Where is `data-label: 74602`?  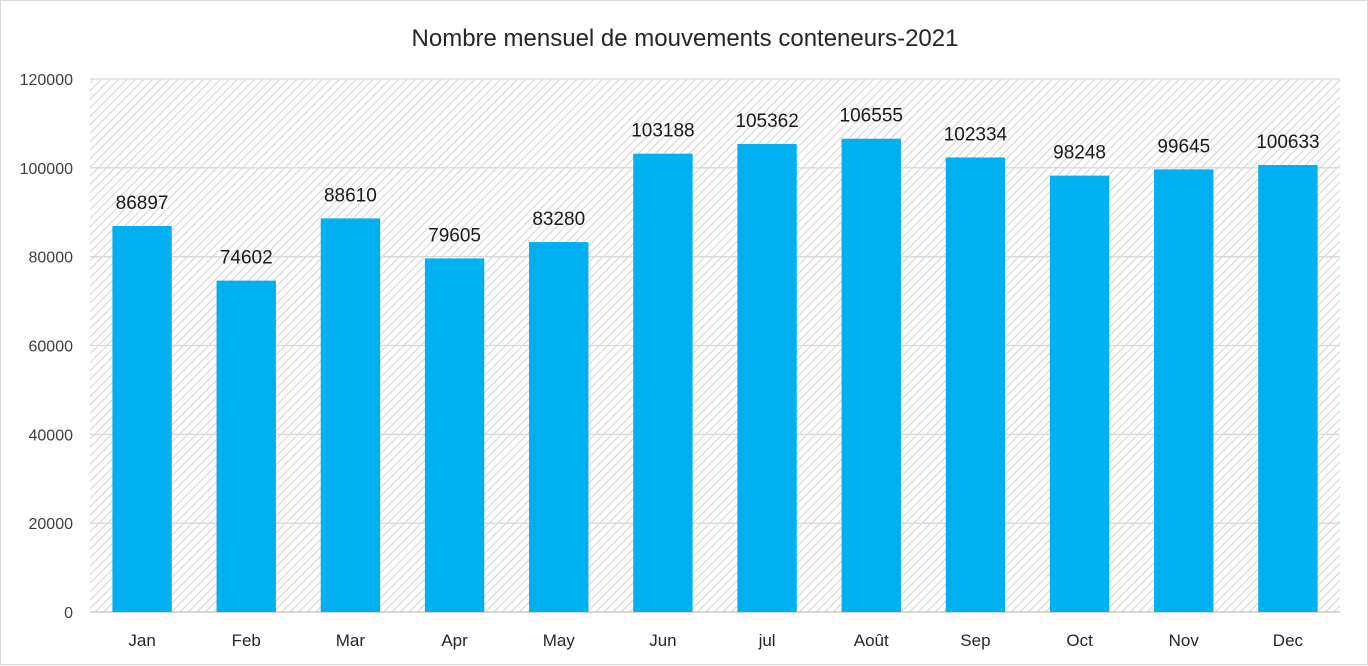
data-label: 74602 is located at coordinates (246, 258).